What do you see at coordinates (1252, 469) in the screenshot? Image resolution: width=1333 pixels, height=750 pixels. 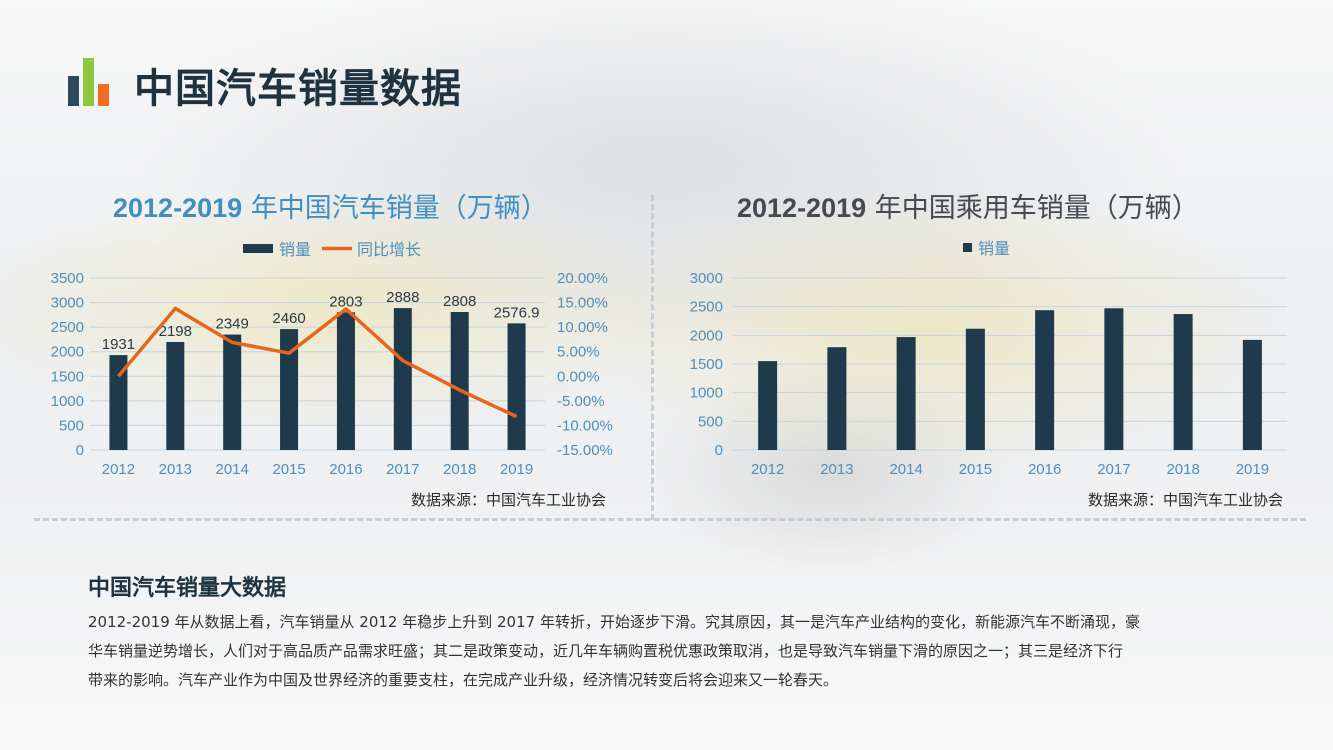 I see `chart2-xtick: 2019` at bounding box center [1252, 469].